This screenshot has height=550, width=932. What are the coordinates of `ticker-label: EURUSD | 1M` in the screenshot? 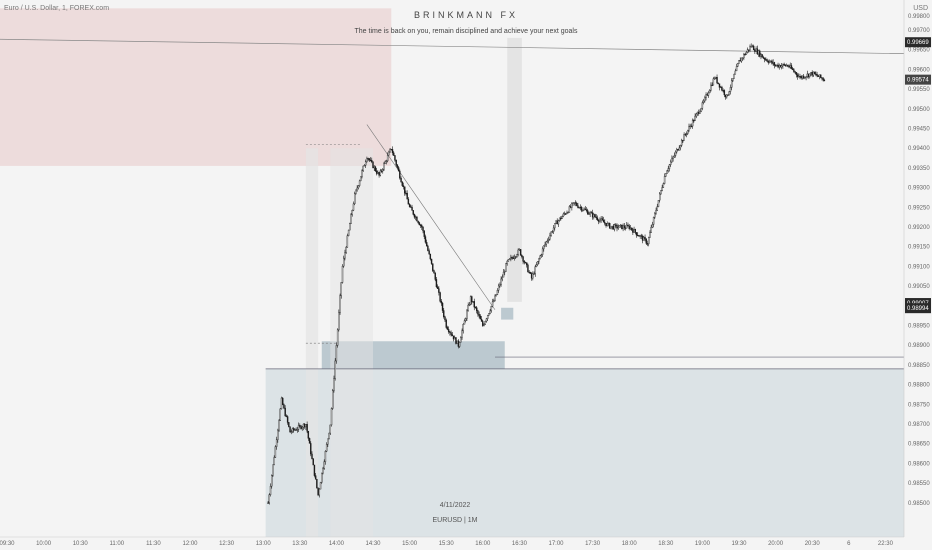 It's located at (455, 520).